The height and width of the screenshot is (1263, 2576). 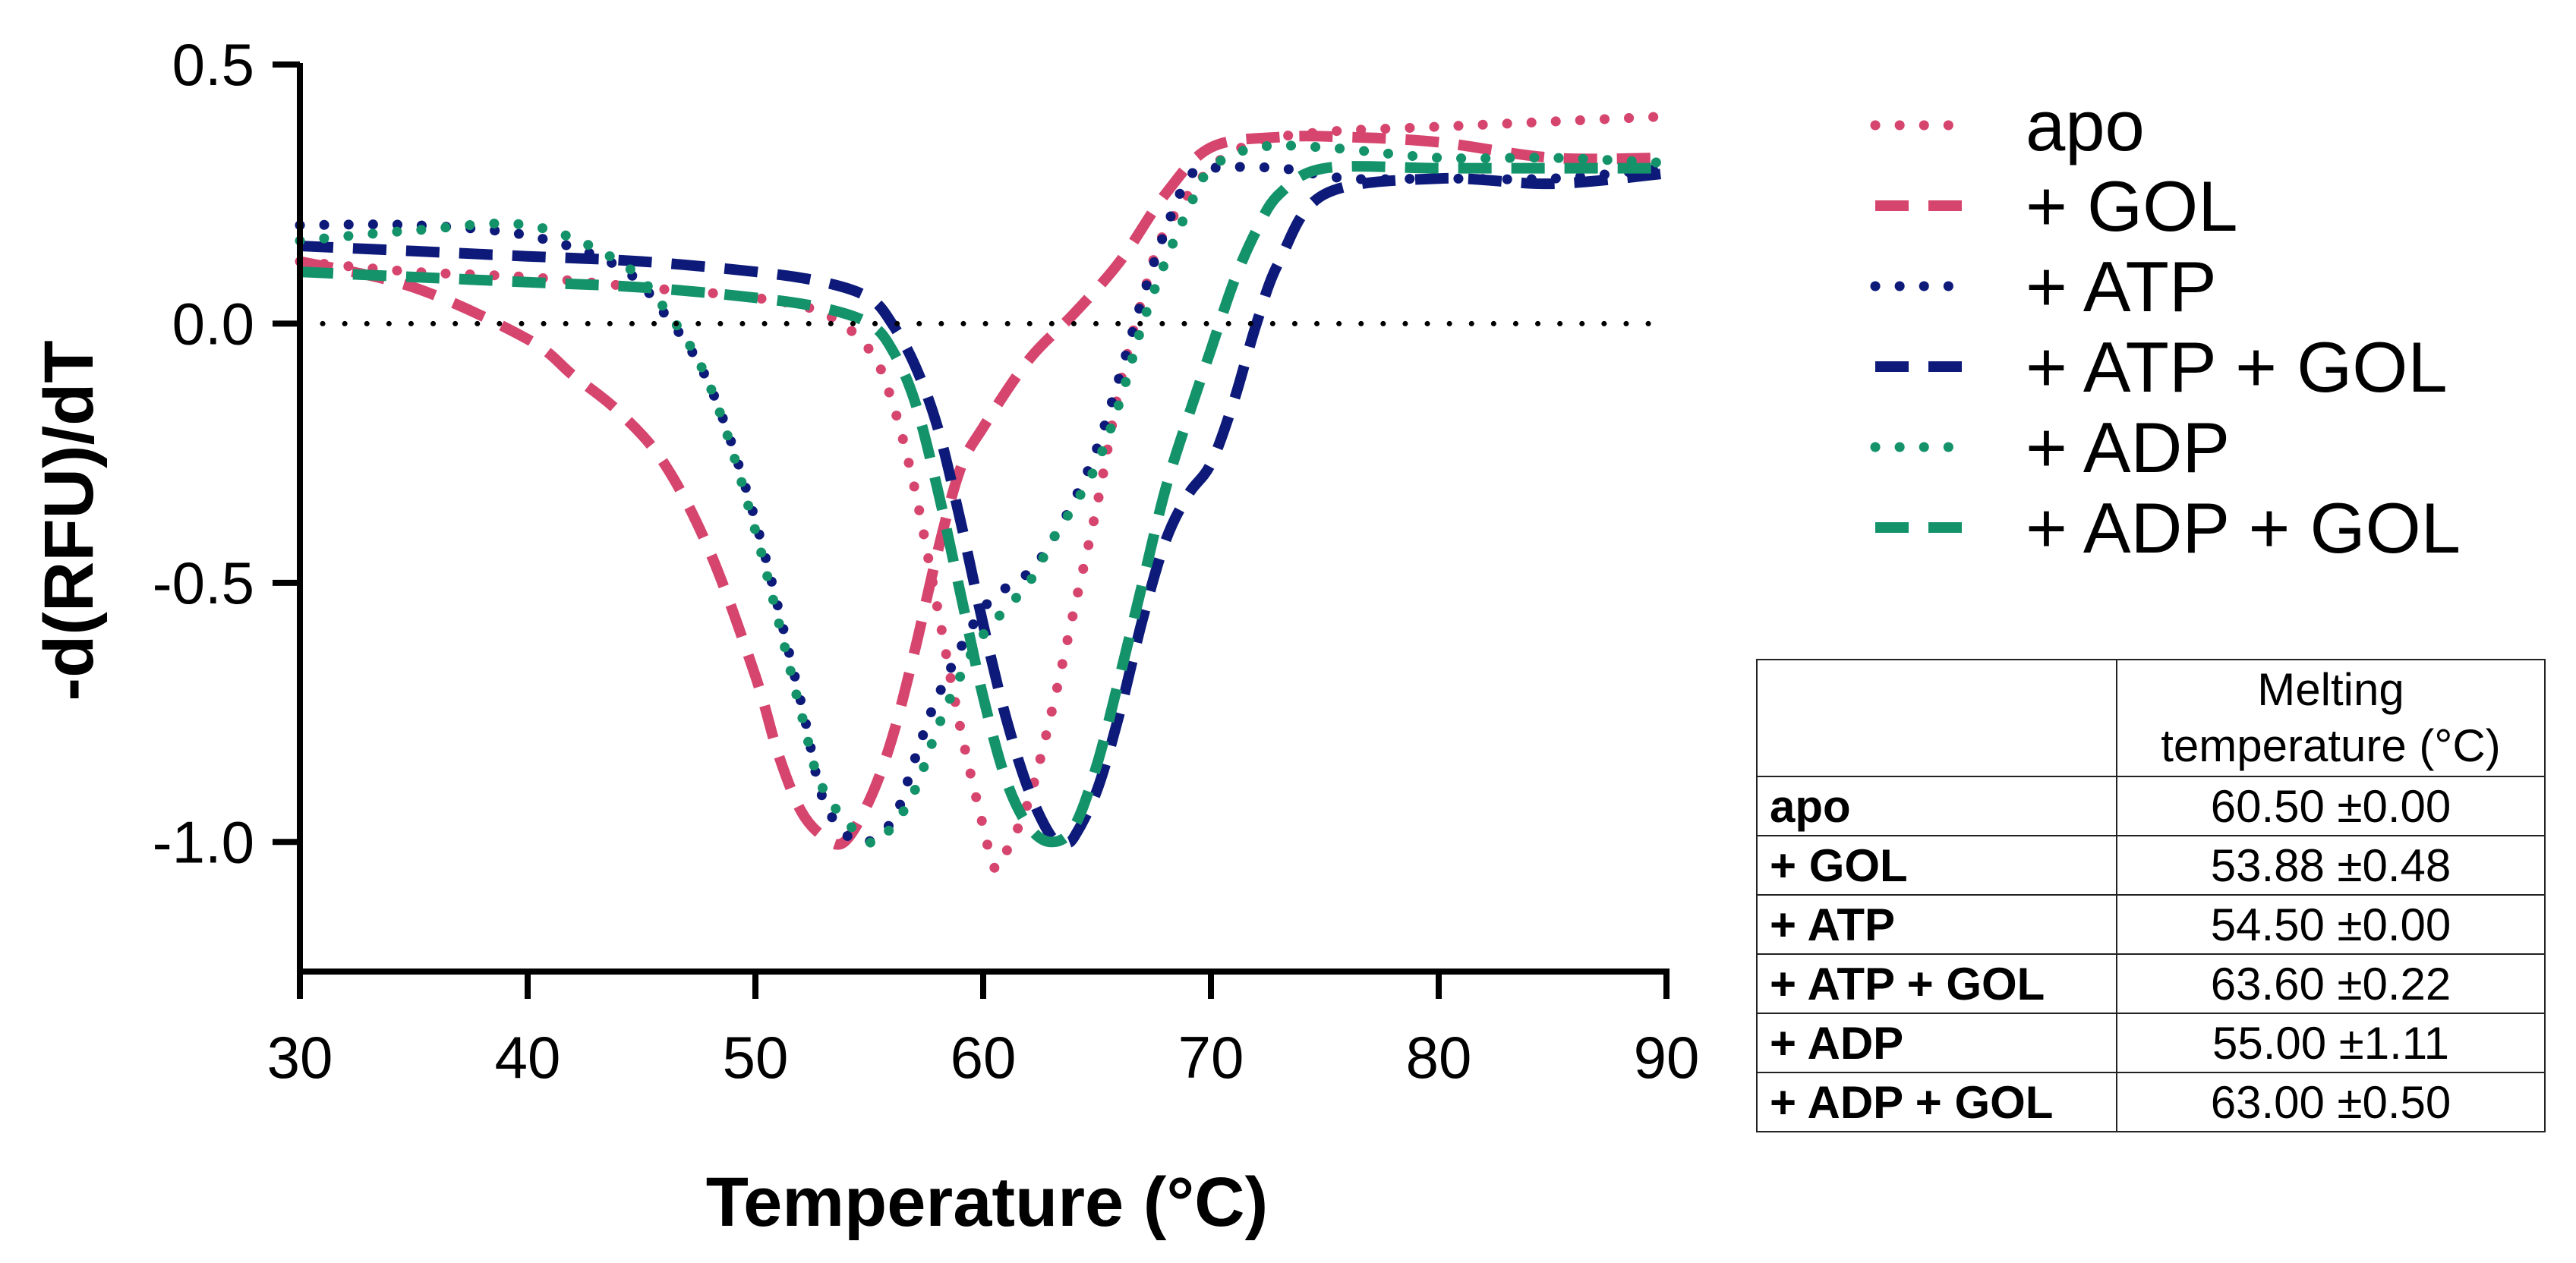 What do you see at coordinates (2331, 866) in the screenshot?
I see `table-cell-value: 53.88 ±0.48` at bounding box center [2331, 866].